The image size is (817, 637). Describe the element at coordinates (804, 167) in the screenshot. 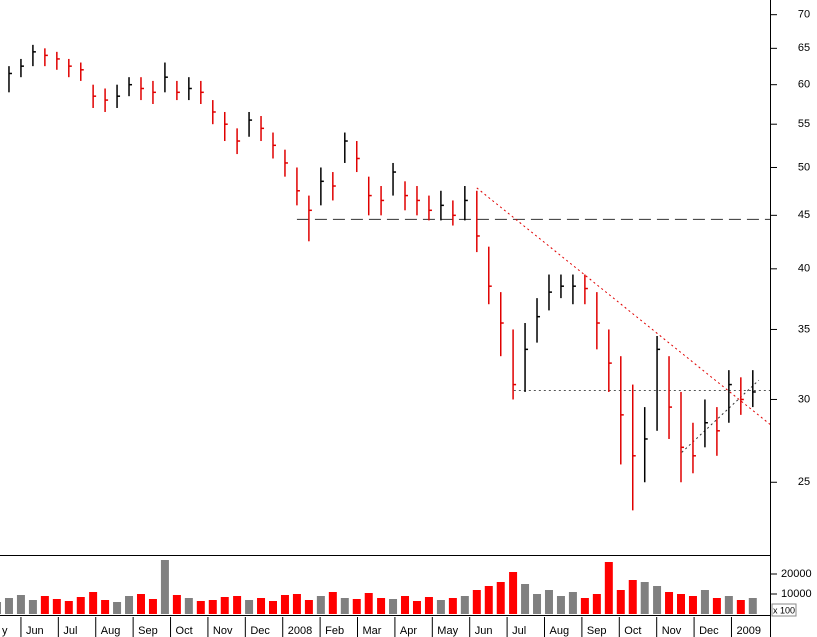

I see `y-tick-label: 50` at that location.